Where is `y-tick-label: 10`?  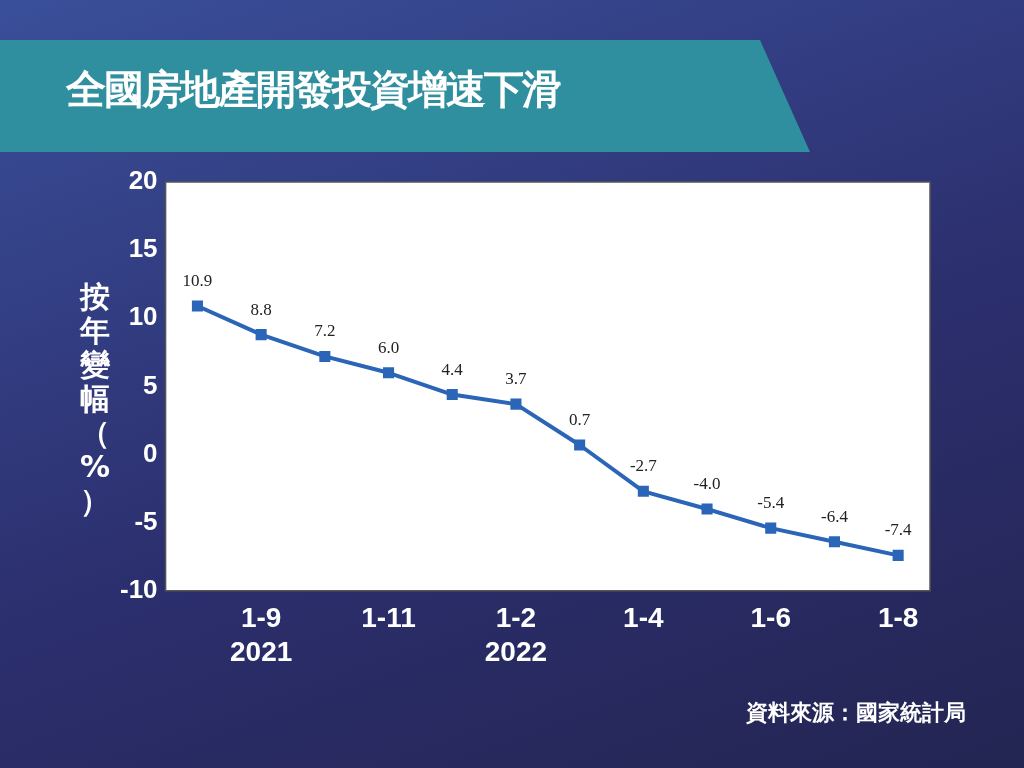 y-tick-label: 10 is located at coordinates (143, 316).